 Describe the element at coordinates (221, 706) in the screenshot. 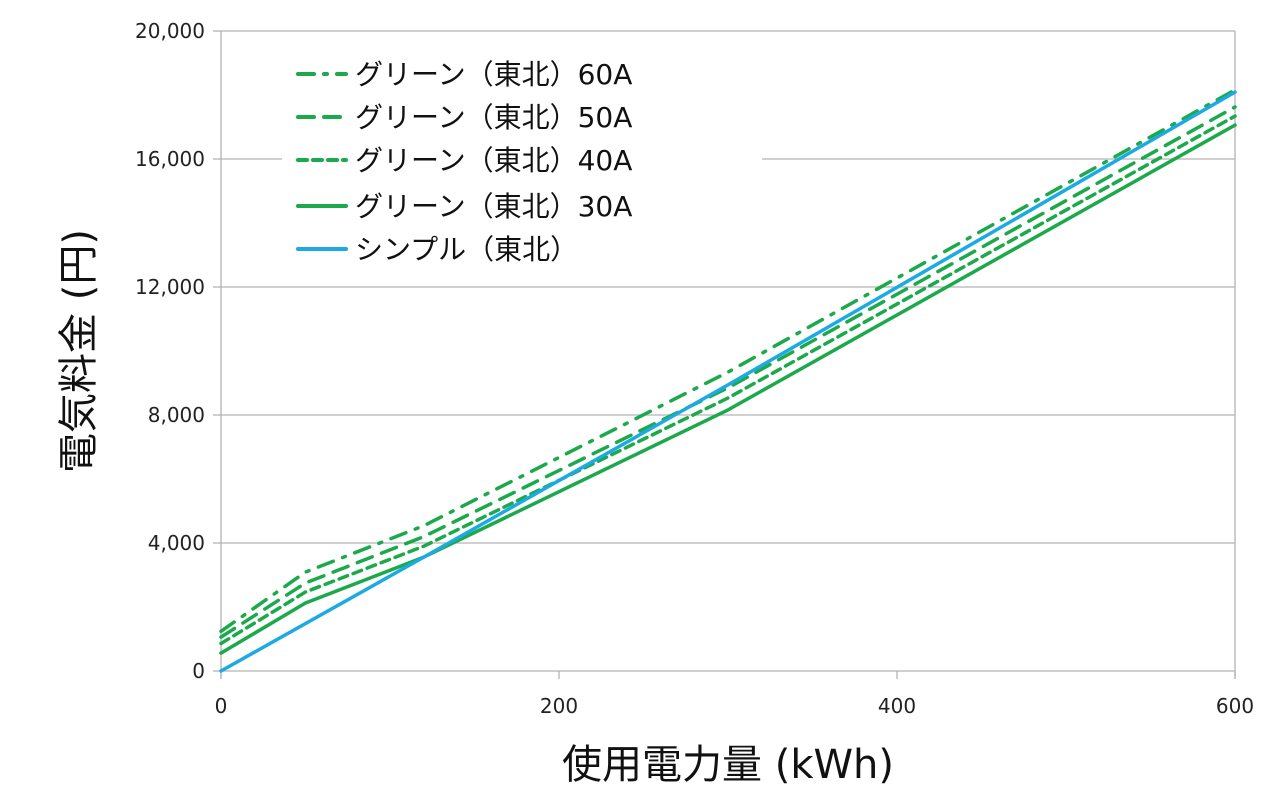

I see `x-tick-label: 0` at that location.